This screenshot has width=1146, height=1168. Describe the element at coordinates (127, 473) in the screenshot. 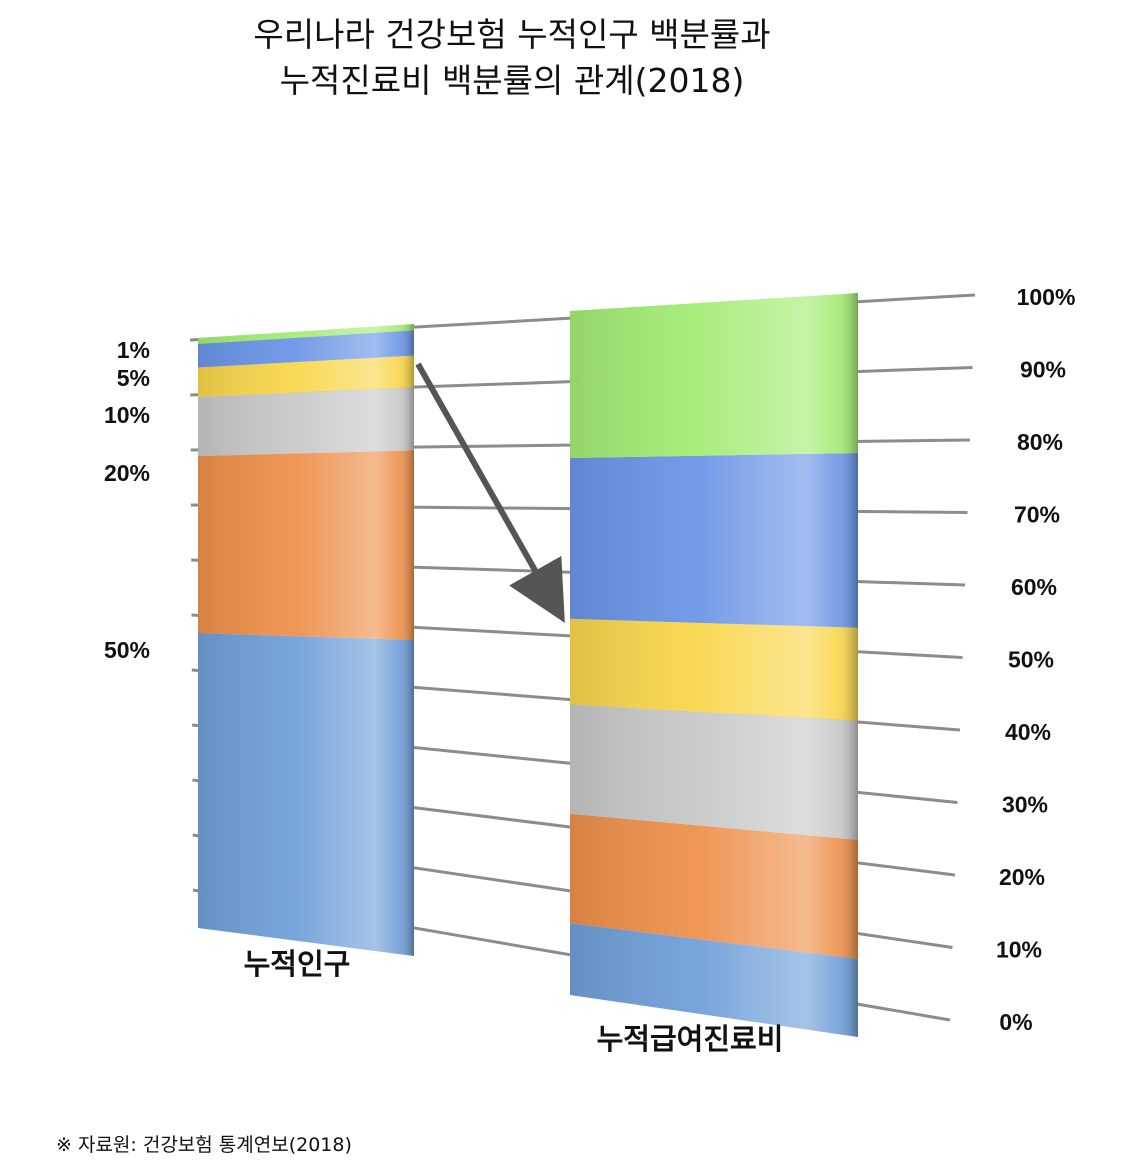

I see `population-axis-label: 20%` at that location.